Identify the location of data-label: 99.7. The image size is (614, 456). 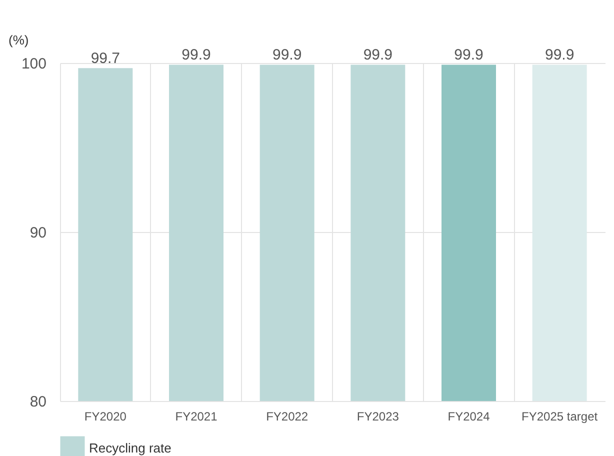
(105, 59).